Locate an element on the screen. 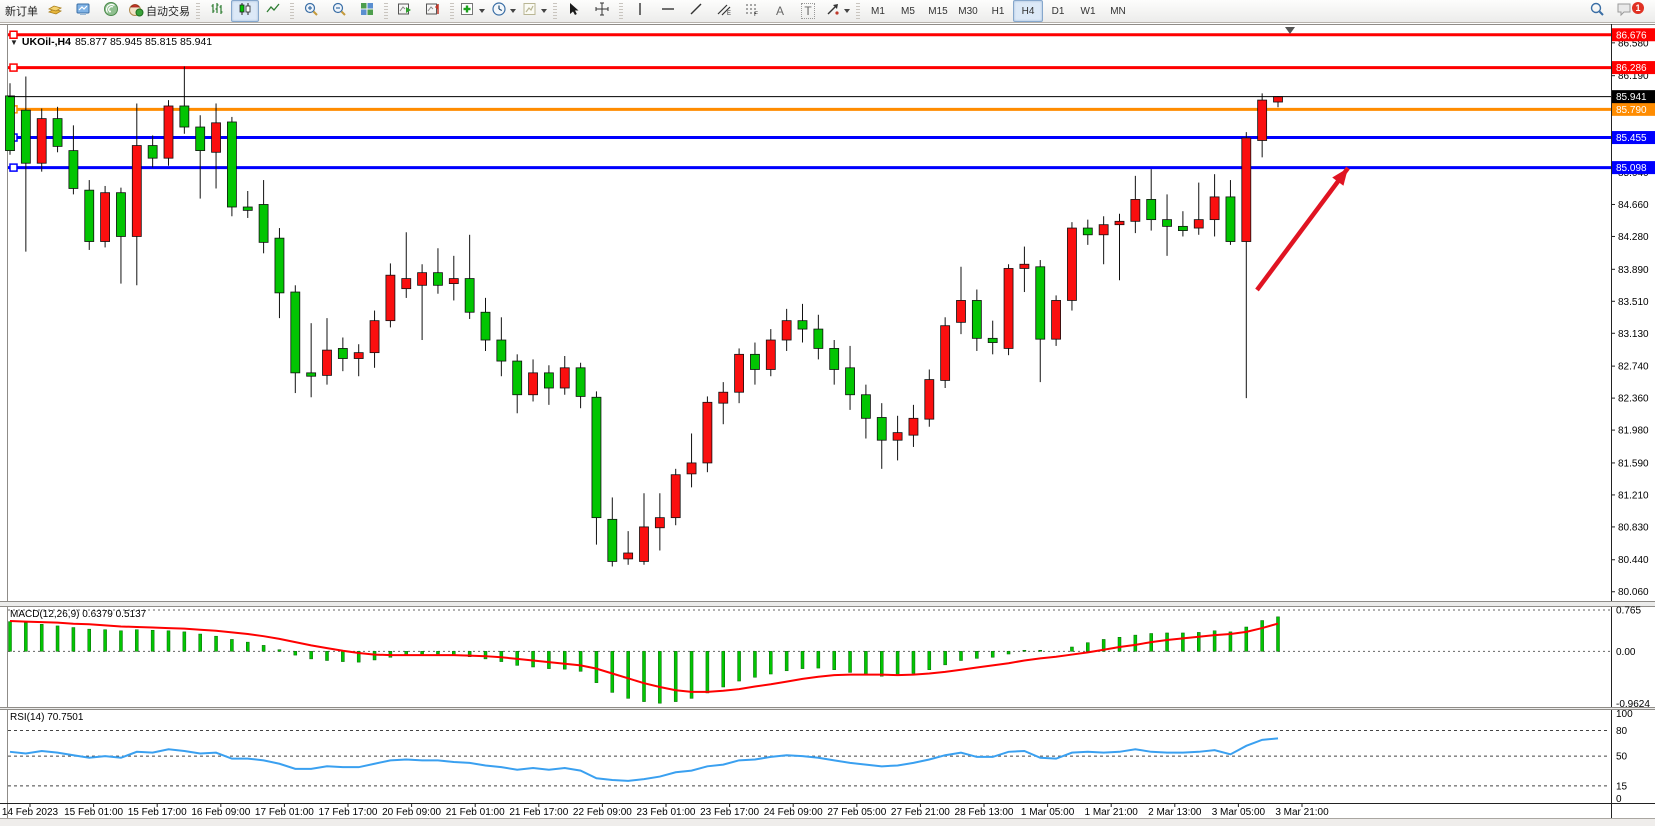 This screenshot has height=826, width=1655. tile-windows-button is located at coordinates (367, 11).